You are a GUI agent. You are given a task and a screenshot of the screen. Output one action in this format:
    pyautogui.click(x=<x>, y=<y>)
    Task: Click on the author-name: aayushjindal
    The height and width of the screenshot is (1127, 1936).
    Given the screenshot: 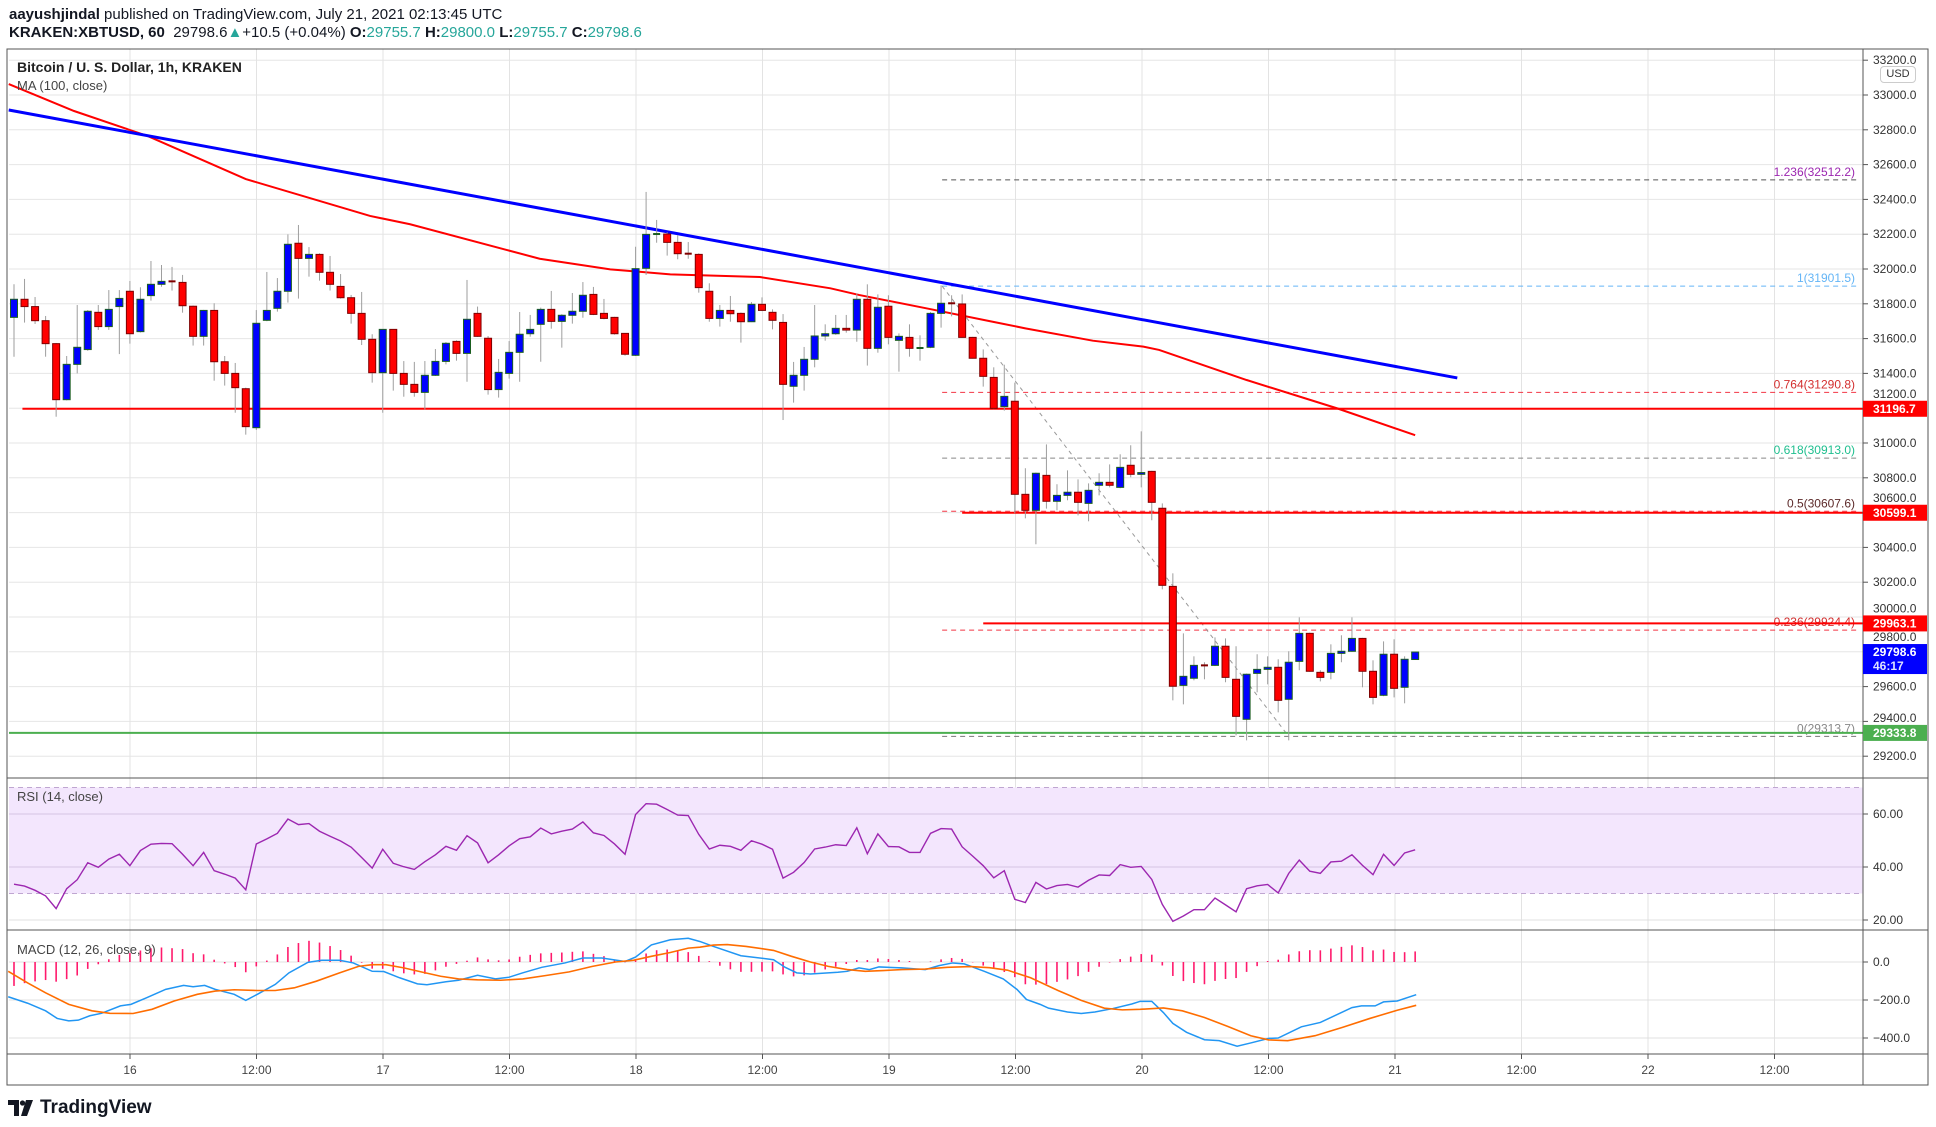 What is the action you would take?
    pyautogui.click(x=54, y=14)
    